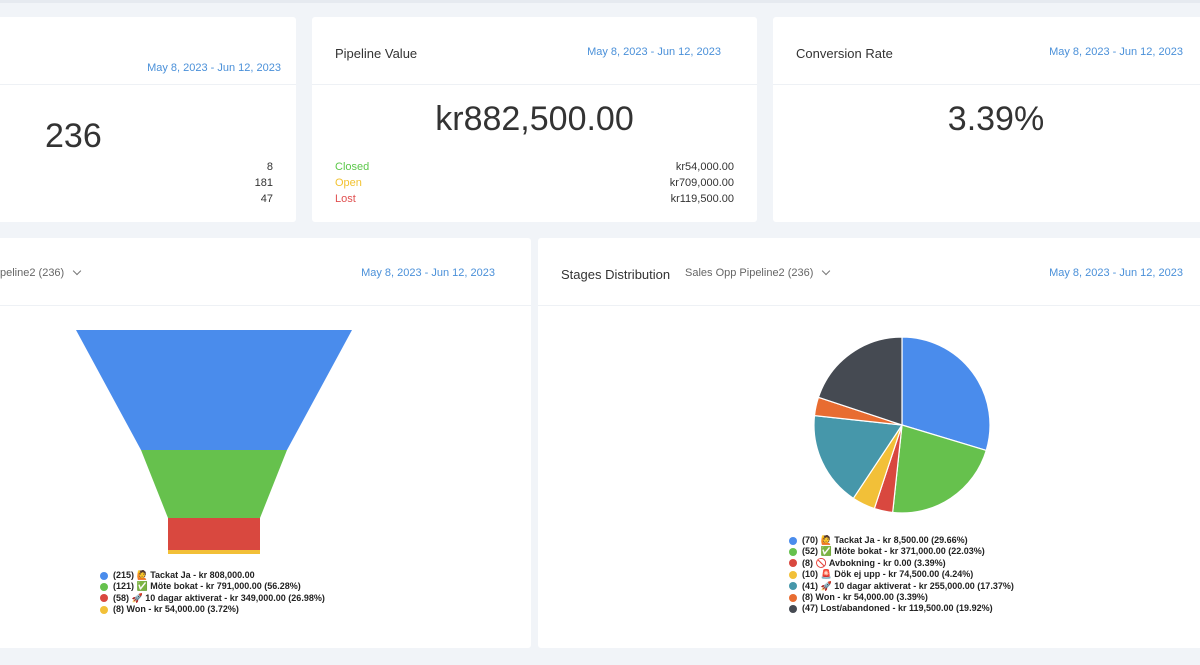 The image size is (1200, 665). I want to click on count-row-3: 47, so click(266, 199).